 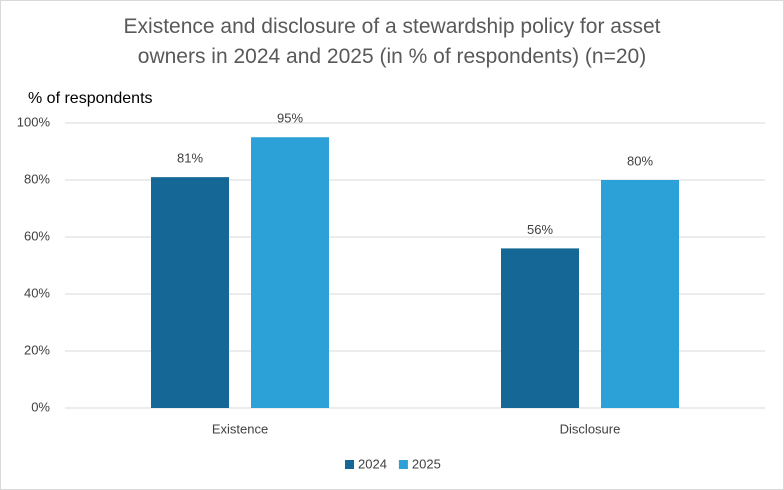 I want to click on legend-label: 2025, so click(x=426, y=463).